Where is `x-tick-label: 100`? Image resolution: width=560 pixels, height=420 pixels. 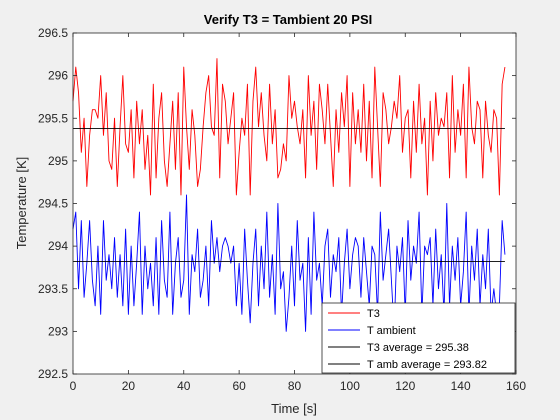 x-tick-label: 100 is located at coordinates (350, 386).